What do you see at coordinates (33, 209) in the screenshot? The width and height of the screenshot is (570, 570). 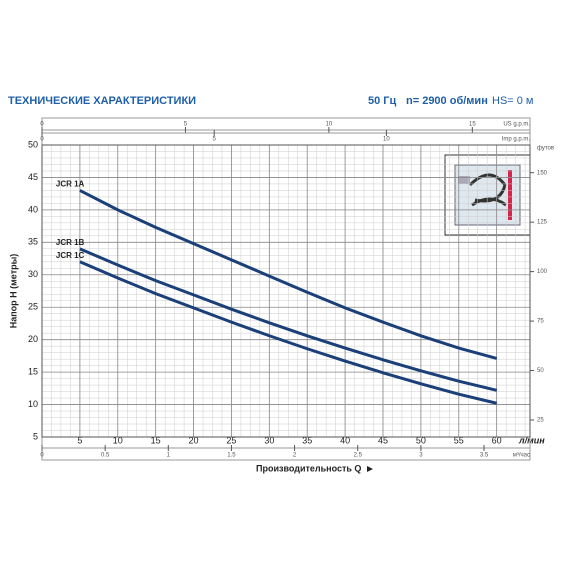 I see `y-tick-label: 40` at bounding box center [33, 209].